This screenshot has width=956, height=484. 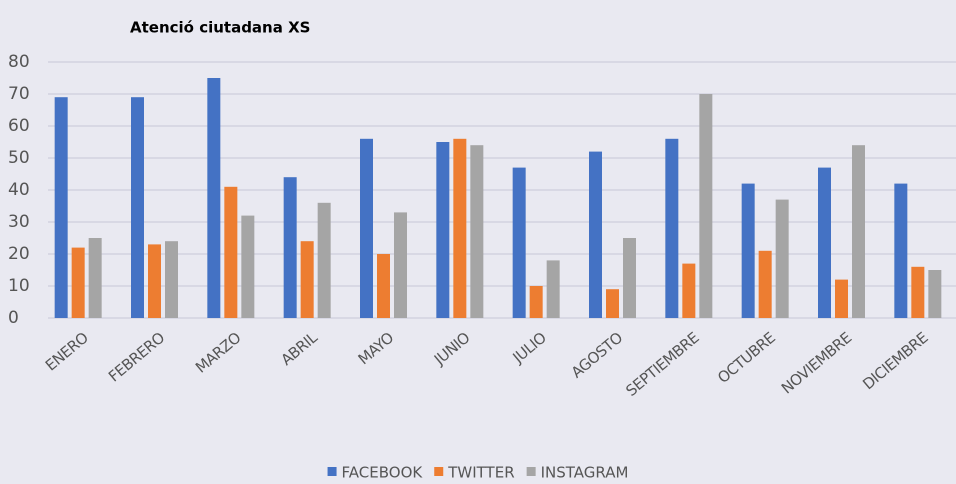 I want to click on y-tick-label: 0, so click(x=13, y=318).